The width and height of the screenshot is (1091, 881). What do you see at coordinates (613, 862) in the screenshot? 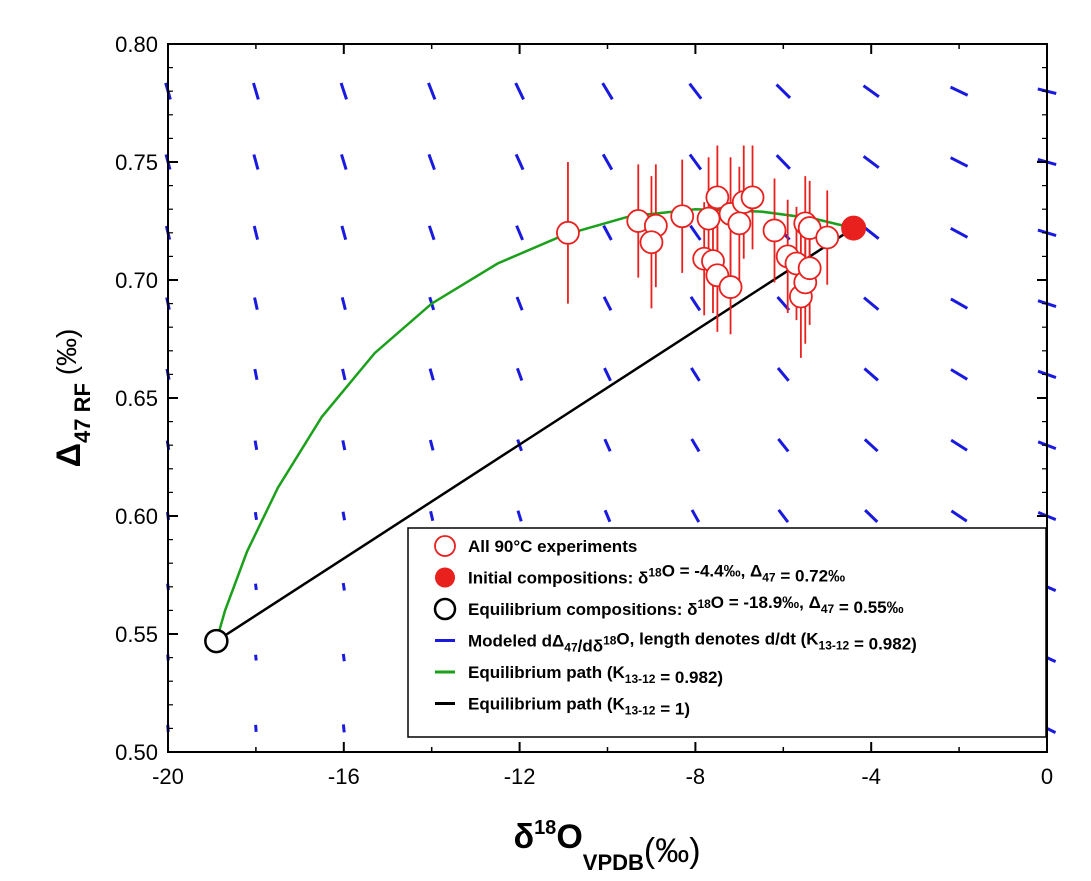
I see `x-axis-title-part: VPDB` at bounding box center [613, 862].